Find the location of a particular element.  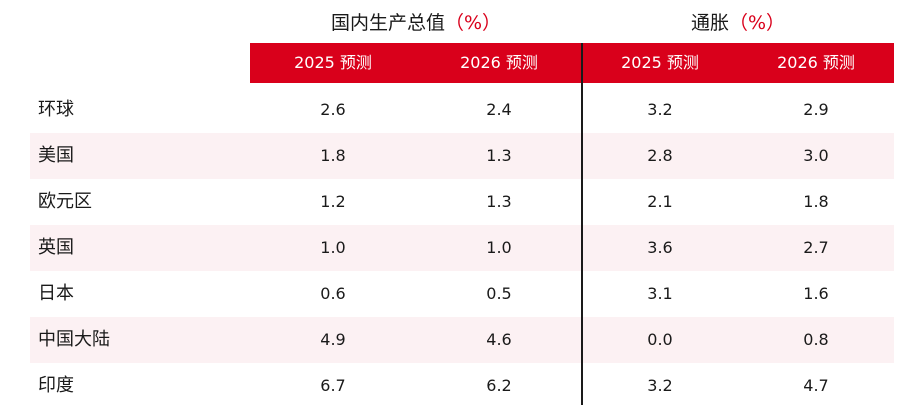

inflation-group-unit: （%） is located at coordinates (757, 23).